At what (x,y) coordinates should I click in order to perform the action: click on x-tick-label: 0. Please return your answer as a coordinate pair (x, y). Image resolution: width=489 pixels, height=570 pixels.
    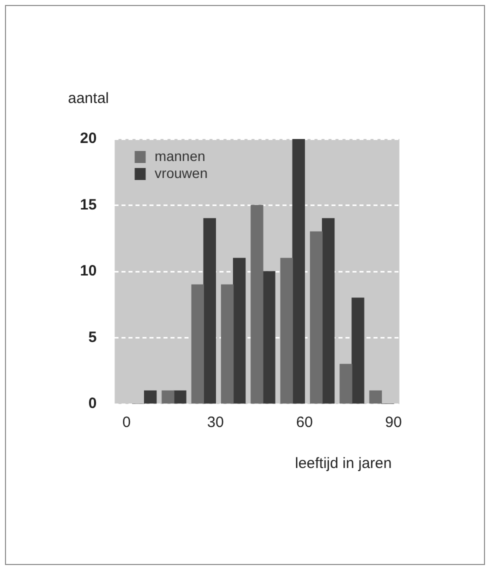
    Looking at the image, I should click on (126, 423).